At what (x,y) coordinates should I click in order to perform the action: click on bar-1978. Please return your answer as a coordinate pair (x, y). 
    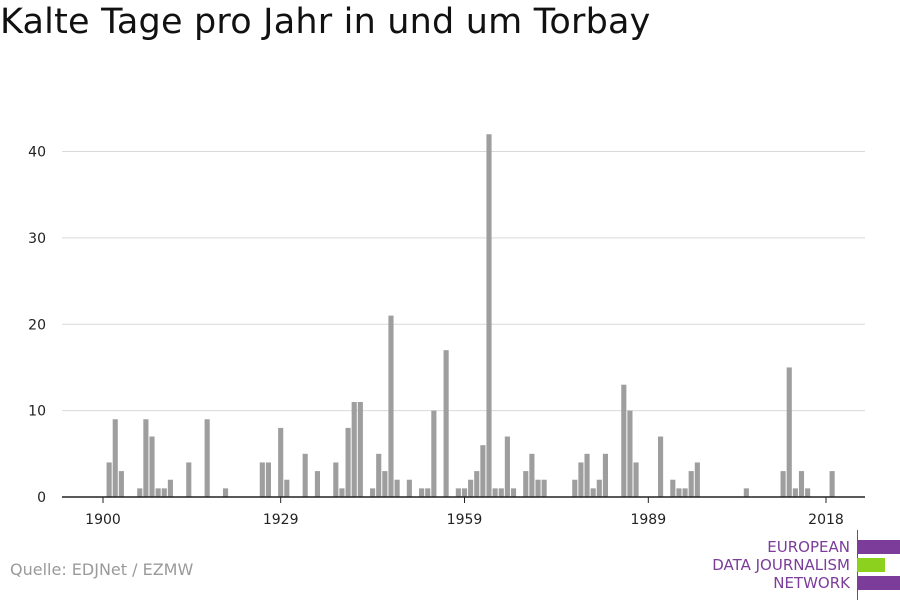
    Looking at the image, I should click on (581, 479).